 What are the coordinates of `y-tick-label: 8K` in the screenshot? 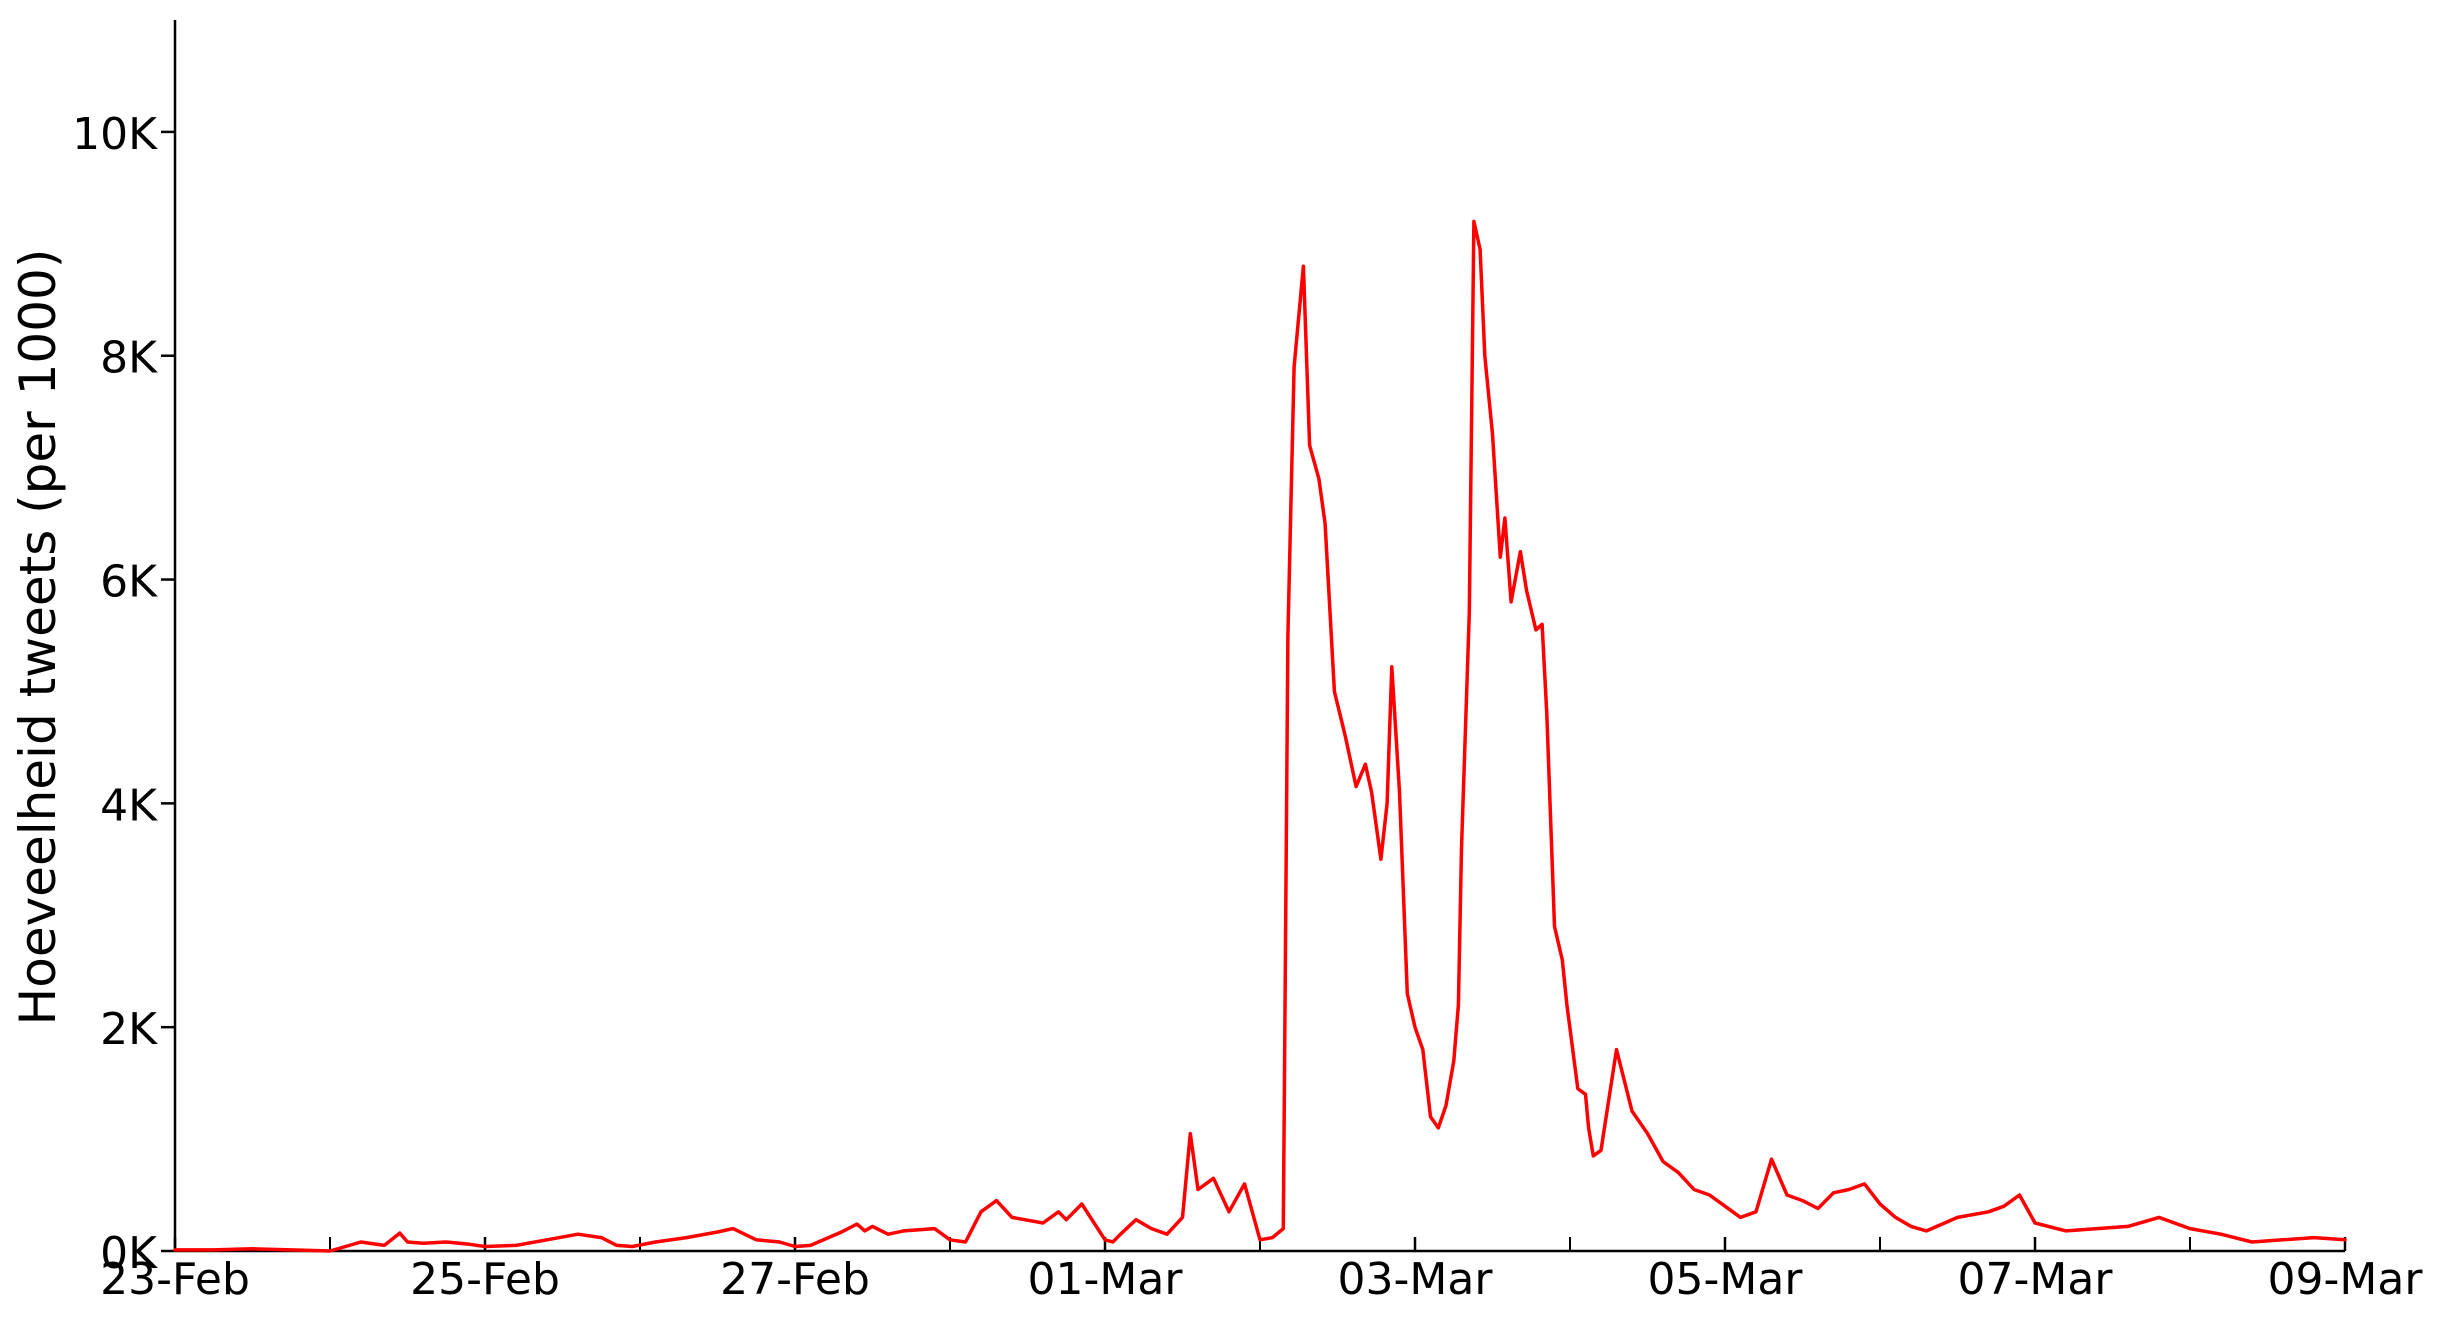 It's located at (129, 358).